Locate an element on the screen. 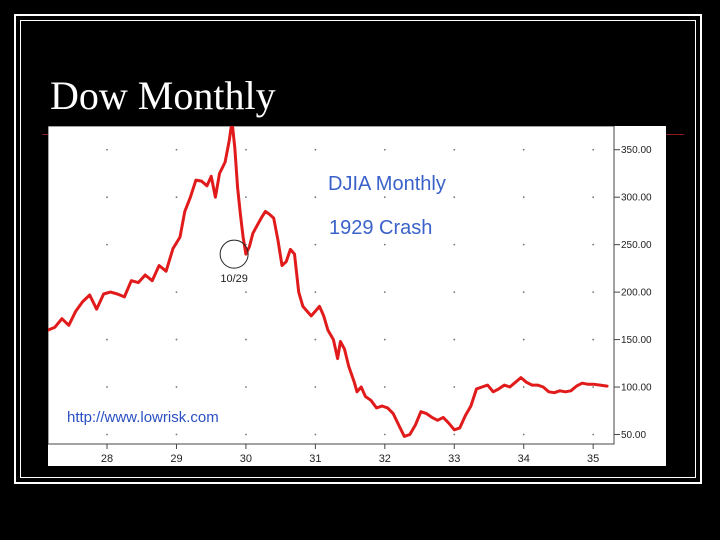 Image resolution: width=720 pixels, height=540 pixels. y-tick-label: 100.00 is located at coordinates (636, 388).